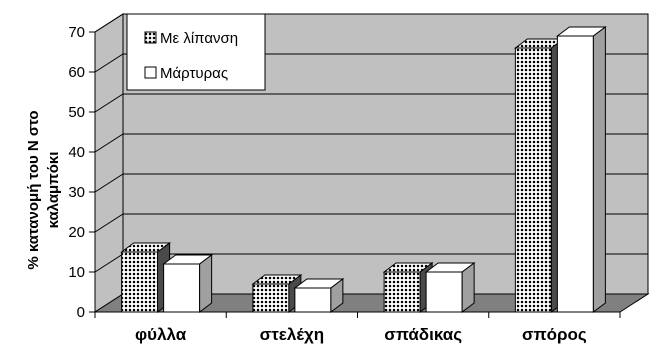 The width and height of the screenshot is (653, 348). Describe the element at coordinates (76, 272) in the screenshot. I see `y-tick-label: 10` at that location.